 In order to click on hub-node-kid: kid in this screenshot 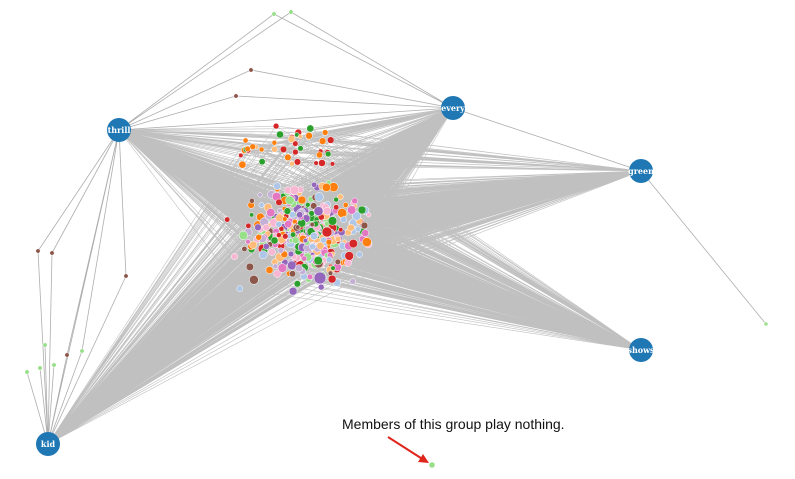, I will do `click(48, 444)`.